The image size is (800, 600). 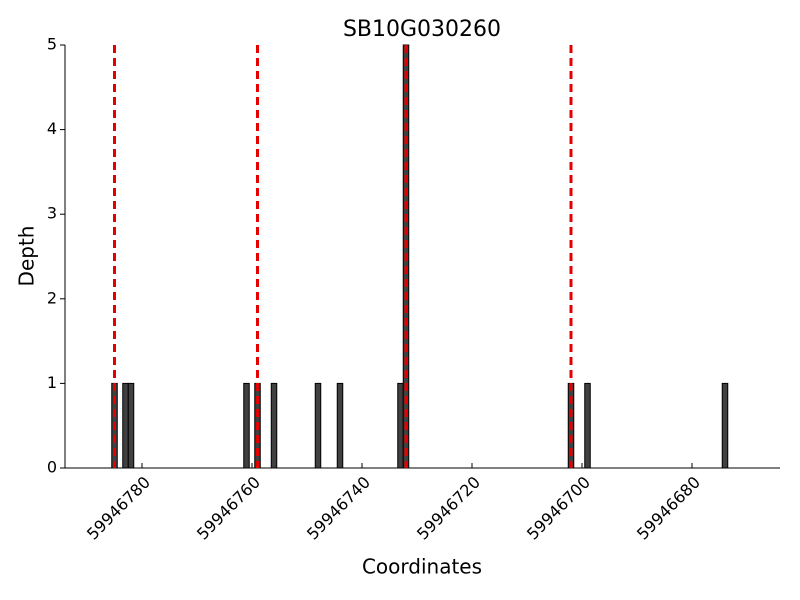 I want to click on y-tick-label: 5, so click(x=52, y=44).